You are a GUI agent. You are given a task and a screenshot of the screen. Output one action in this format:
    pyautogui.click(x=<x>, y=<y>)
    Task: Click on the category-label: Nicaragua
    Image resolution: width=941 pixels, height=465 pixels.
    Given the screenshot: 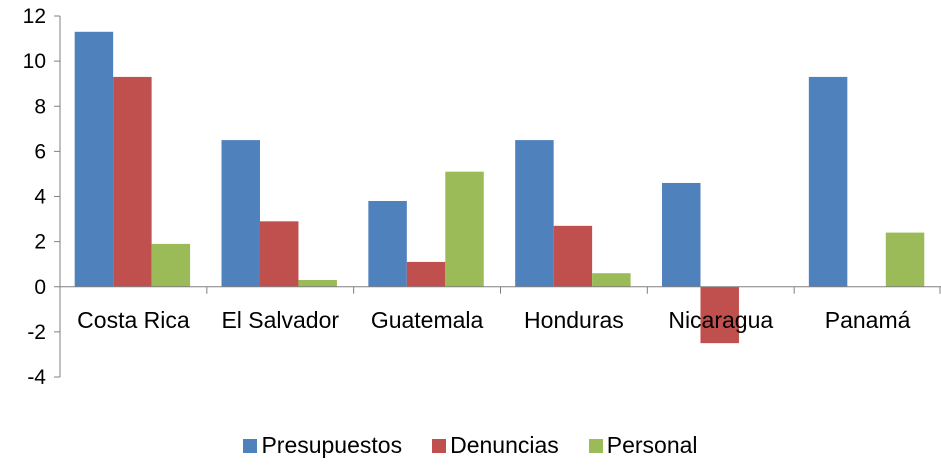 What is the action you would take?
    pyautogui.click(x=720, y=320)
    